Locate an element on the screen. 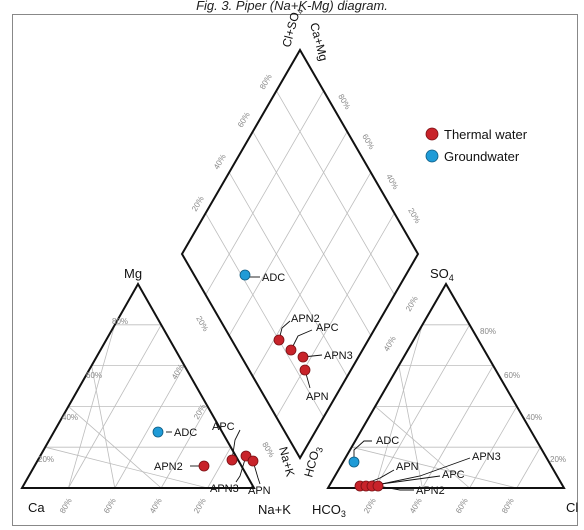  legend-ground-label: Groundwater is located at coordinates (482, 156).